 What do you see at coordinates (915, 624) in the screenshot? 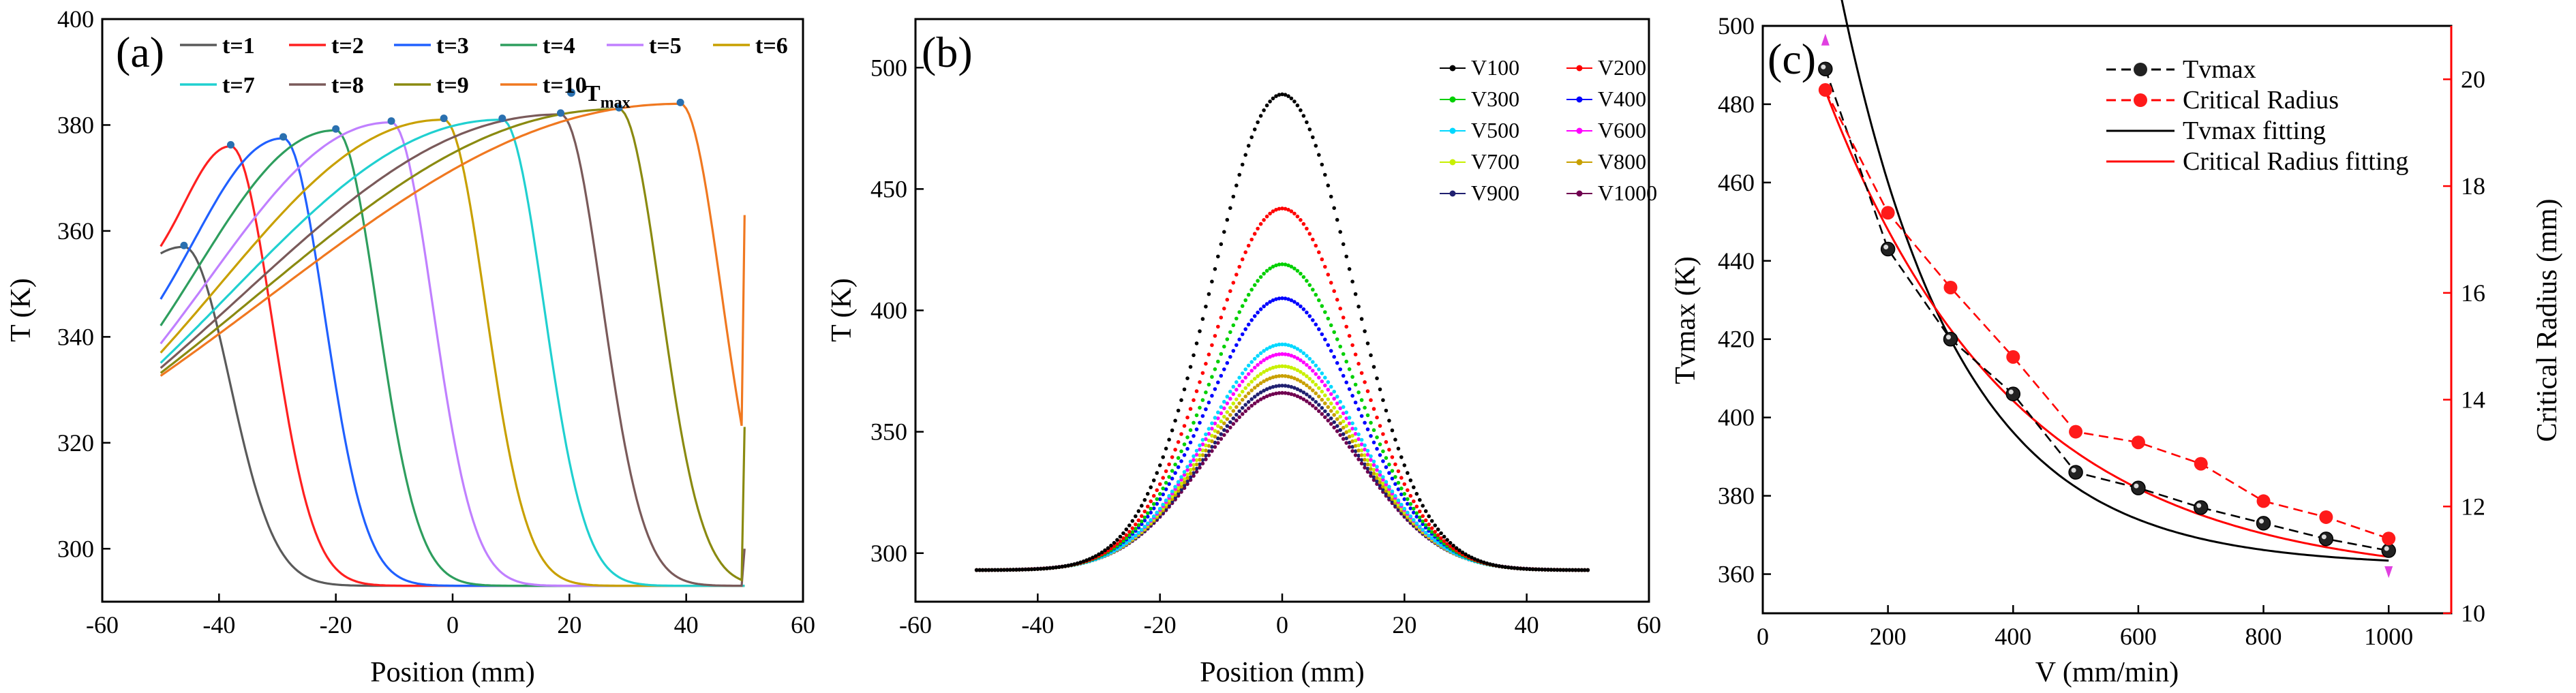
I see `panel-b-xtick-label: -60` at bounding box center [915, 624].